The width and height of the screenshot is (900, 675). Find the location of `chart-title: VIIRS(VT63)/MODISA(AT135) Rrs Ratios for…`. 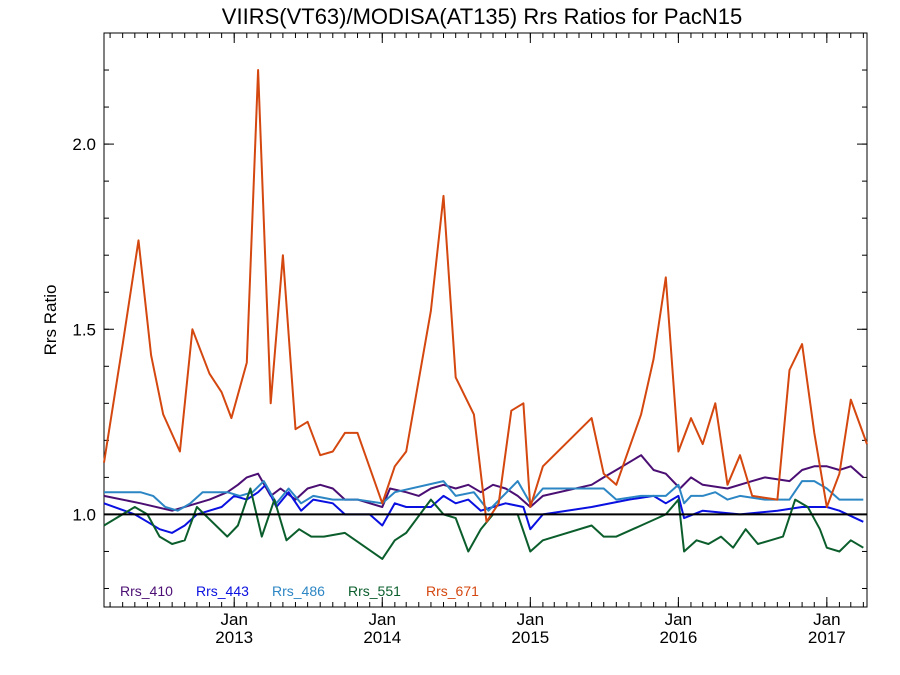

chart-title: VIIRS(VT63)/MODISA(AT135) Rrs Ratios for… is located at coordinates (482, 16).